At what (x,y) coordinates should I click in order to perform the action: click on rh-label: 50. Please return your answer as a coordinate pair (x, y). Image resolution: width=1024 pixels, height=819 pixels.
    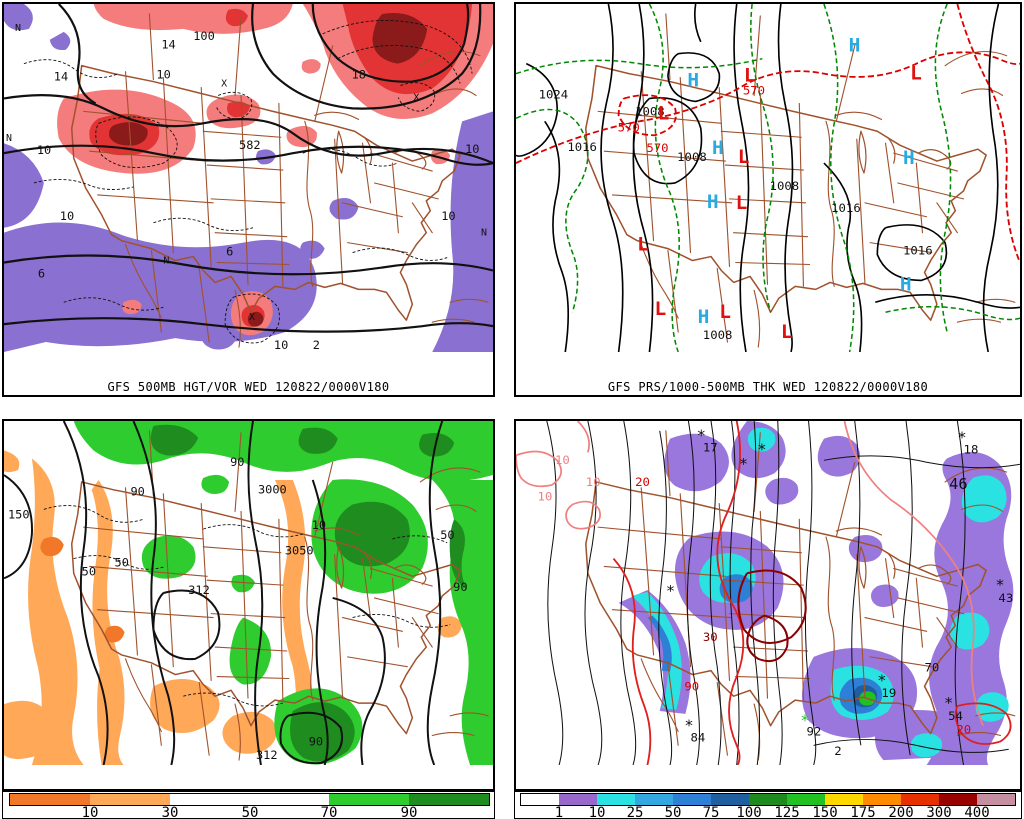
    Looking at the image, I should click on (122, 563).